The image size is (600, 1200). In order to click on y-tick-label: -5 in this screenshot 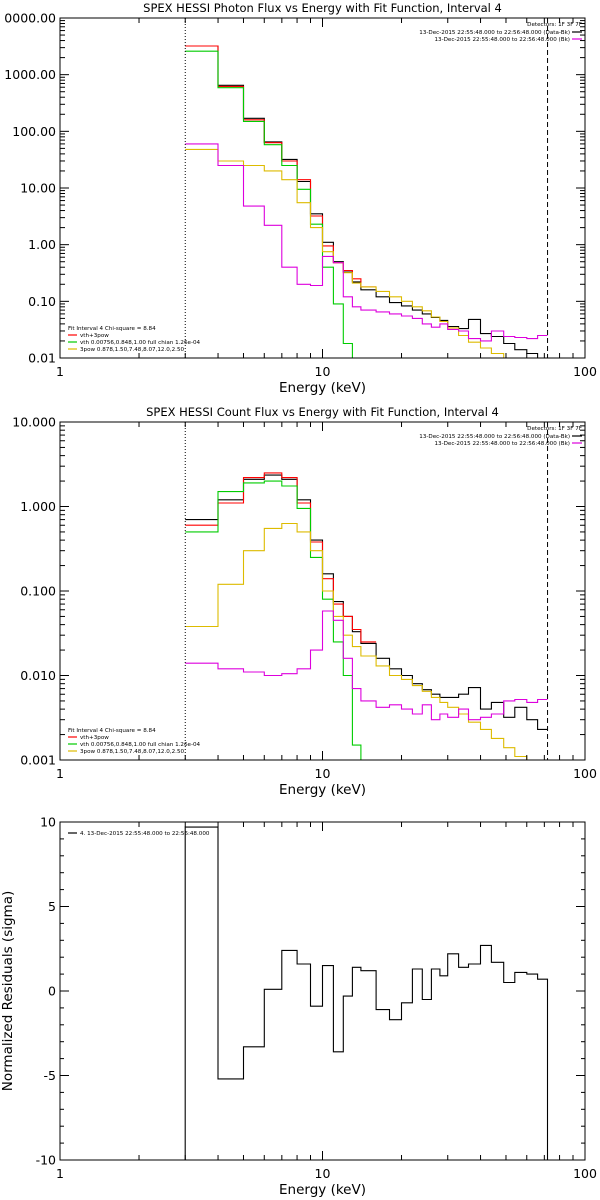, I will do `click(50, 1075)`.